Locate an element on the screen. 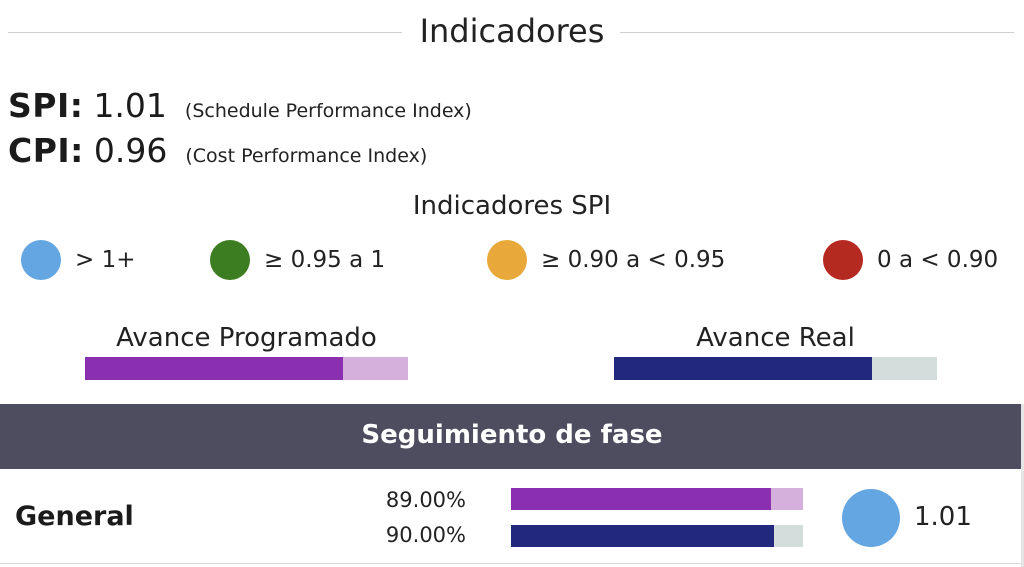 This screenshot has width=1024, height=567. avance-real-fill is located at coordinates (743, 368).